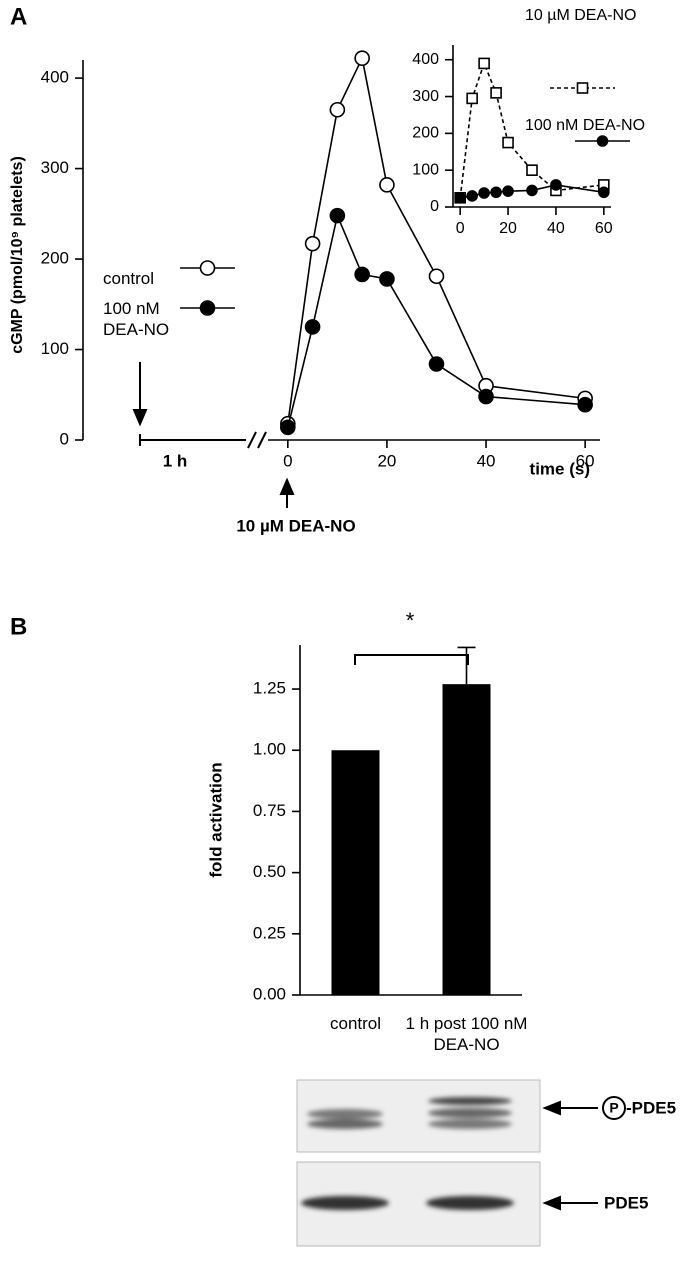  What do you see at coordinates (269, 688) in the screenshot?
I see `y-tick-label: 1.25` at bounding box center [269, 688].